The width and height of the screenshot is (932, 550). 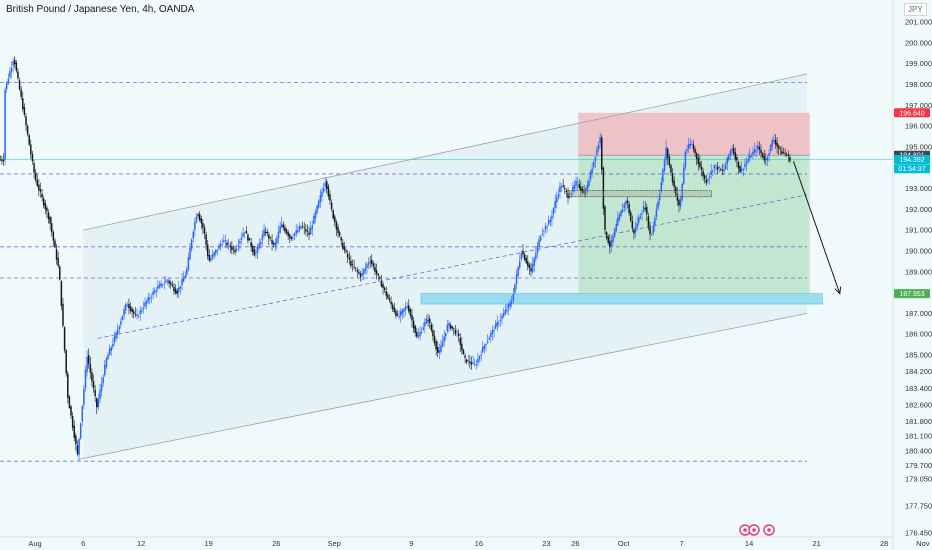 What do you see at coordinates (911, 294) in the screenshot?
I see `price-badge-text: 187.953` at bounding box center [911, 294].